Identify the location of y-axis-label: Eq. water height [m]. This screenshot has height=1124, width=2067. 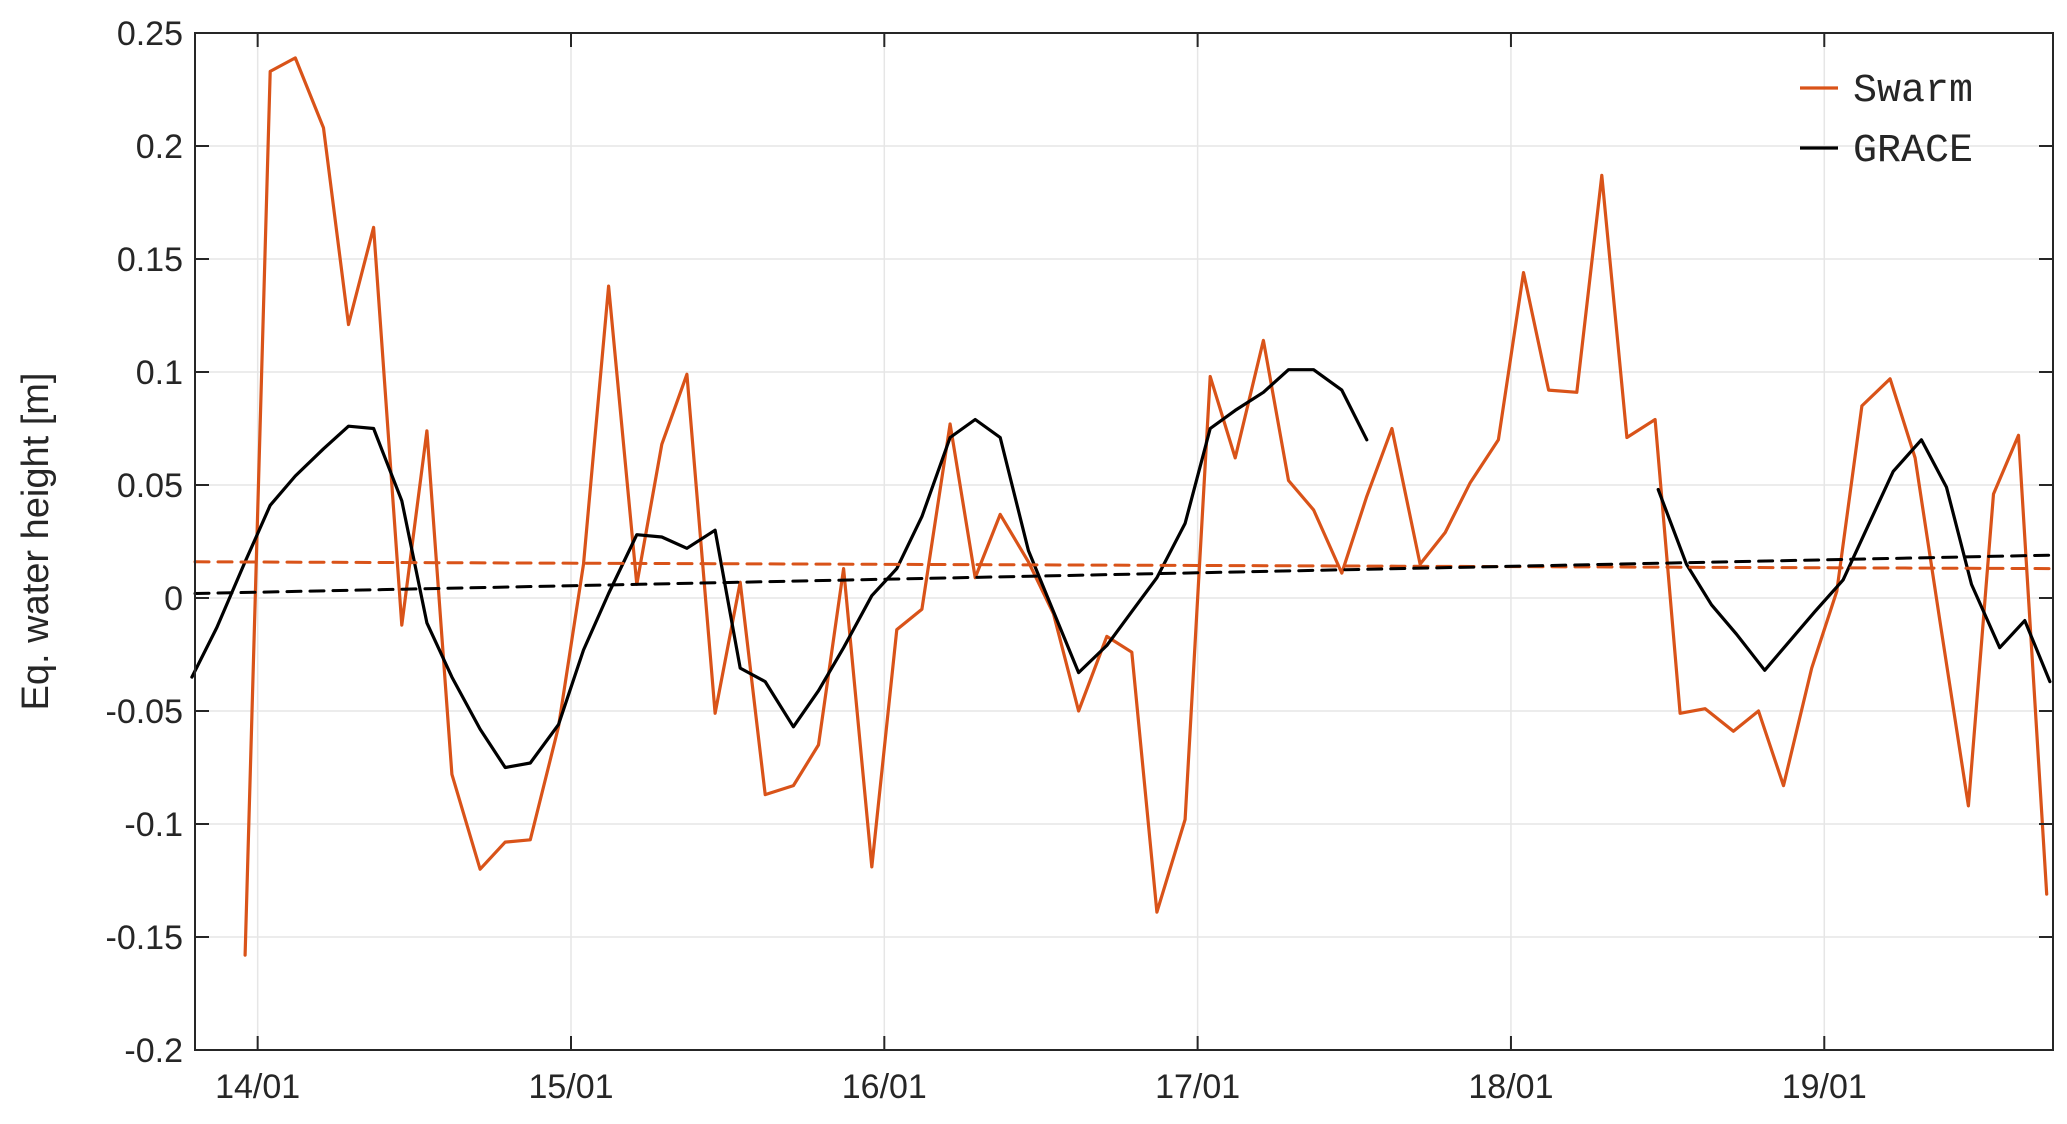
(36, 542).